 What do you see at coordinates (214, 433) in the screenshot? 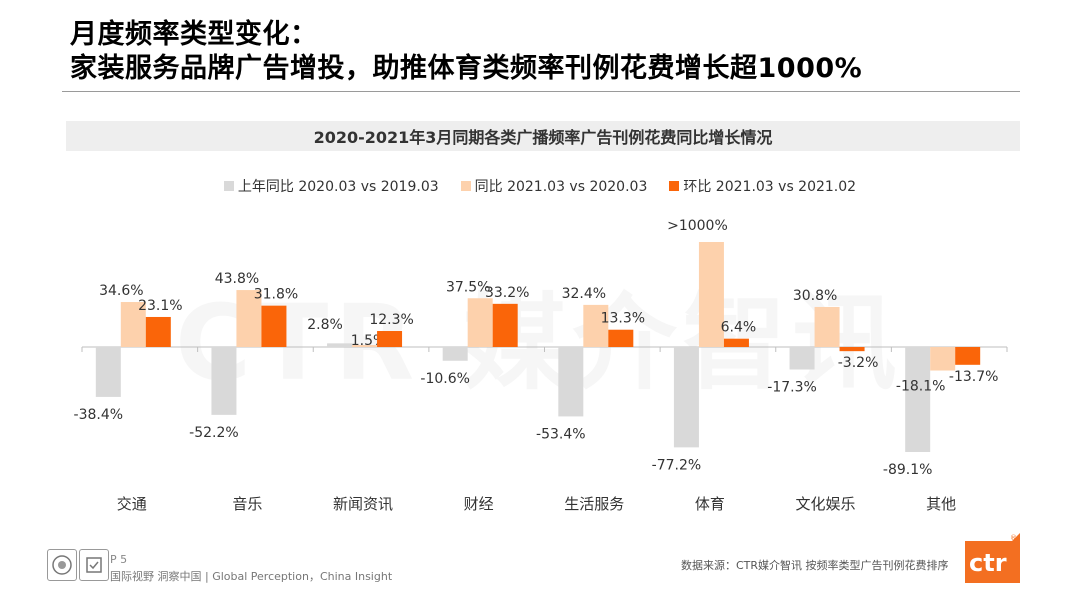
I see `value-label-prev-year-2: -52.2%` at bounding box center [214, 433].